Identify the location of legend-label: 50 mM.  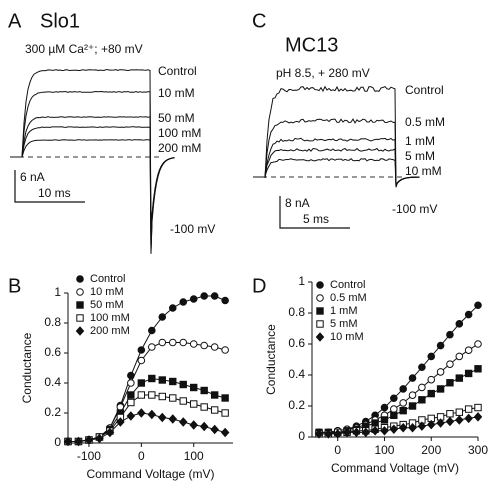
(107, 305).